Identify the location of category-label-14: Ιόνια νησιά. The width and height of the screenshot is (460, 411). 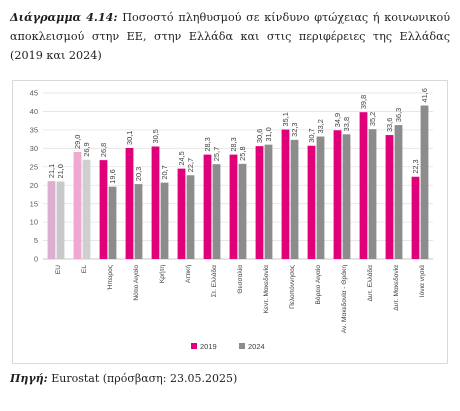
(422, 281).